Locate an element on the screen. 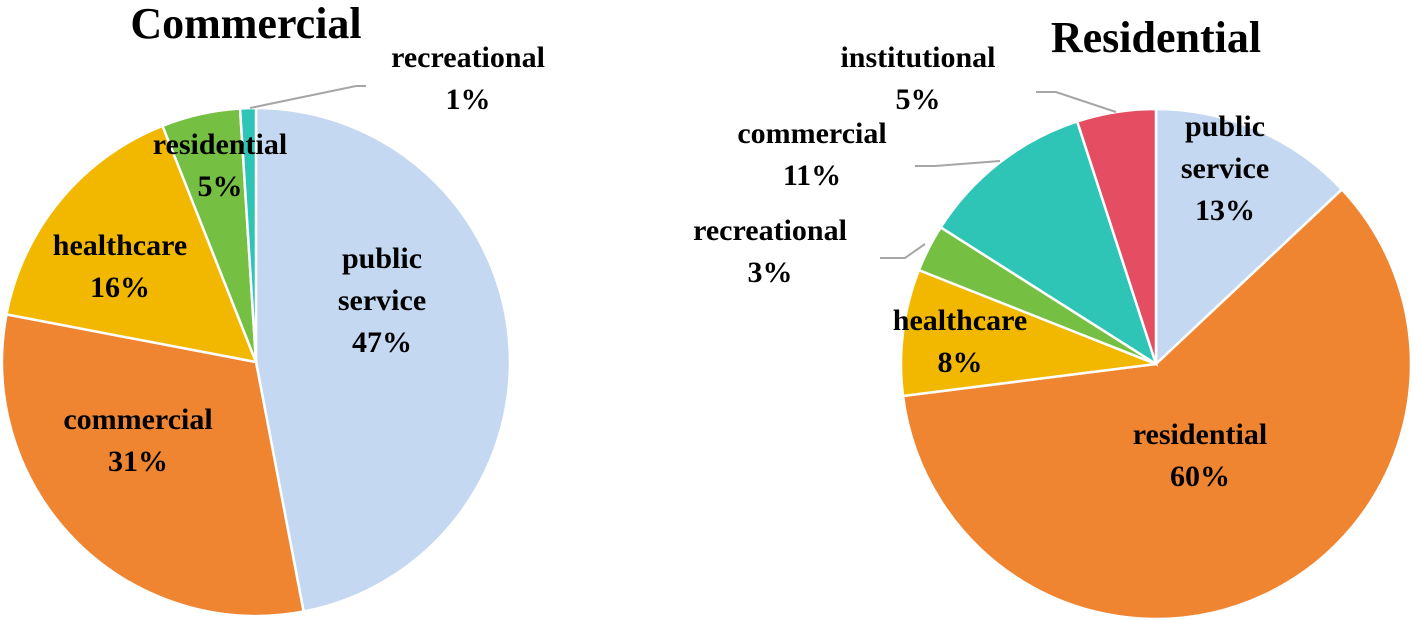 The width and height of the screenshot is (1412, 620). commercial-name-commercial: commercial is located at coordinates (137, 419).